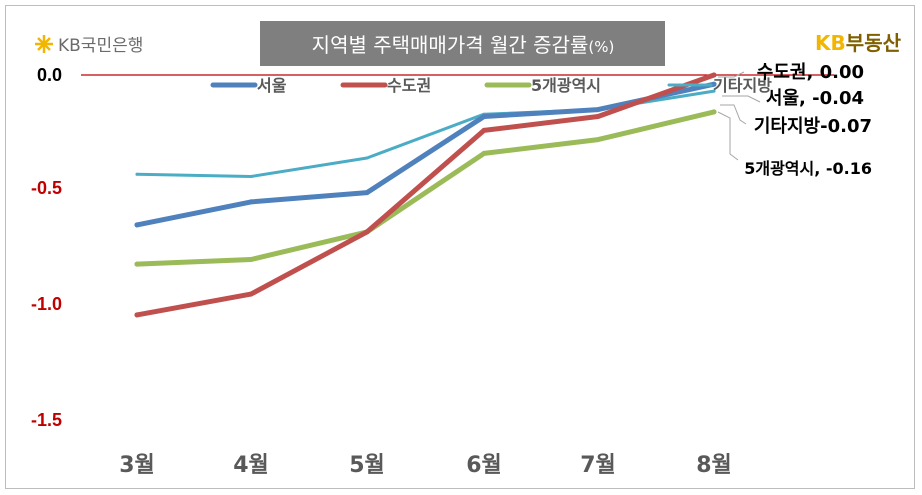 The height and width of the screenshot is (495, 922). What do you see at coordinates (44, 44) in the screenshot?
I see `star-icon` at bounding box center [44, 44].